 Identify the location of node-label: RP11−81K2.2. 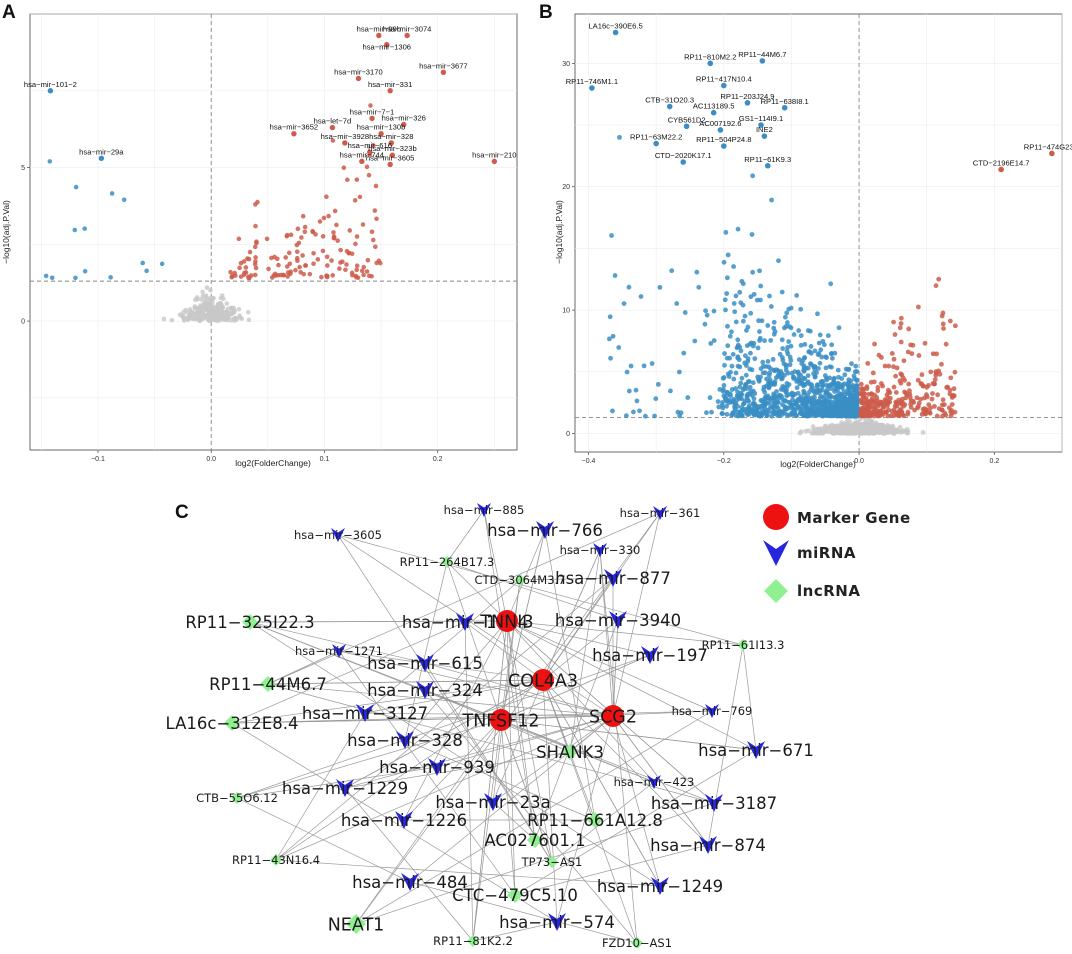
(473, 941).